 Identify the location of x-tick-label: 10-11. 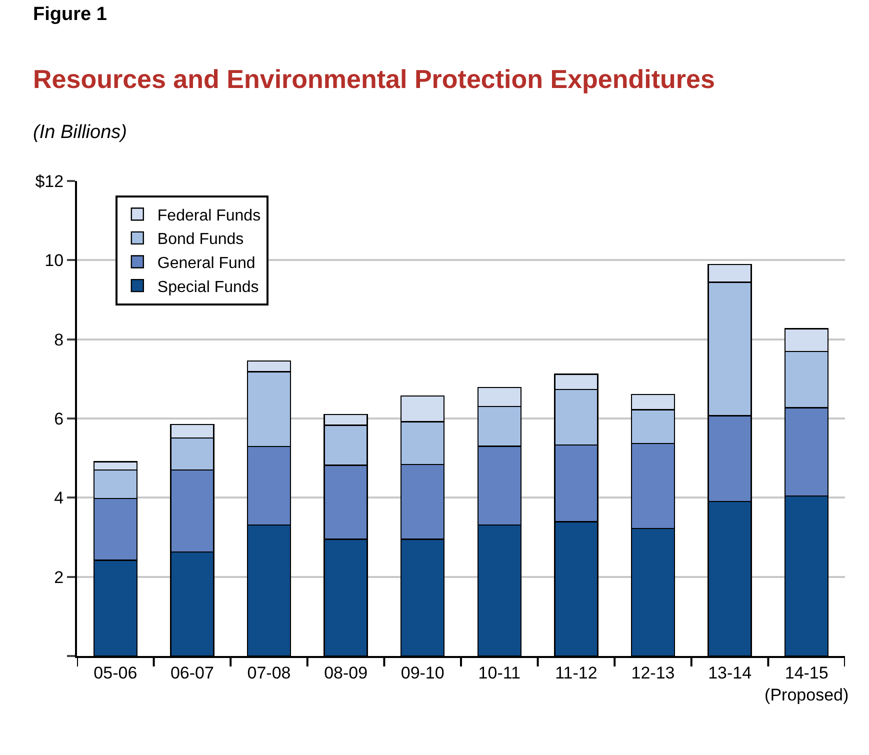
(499, 672).